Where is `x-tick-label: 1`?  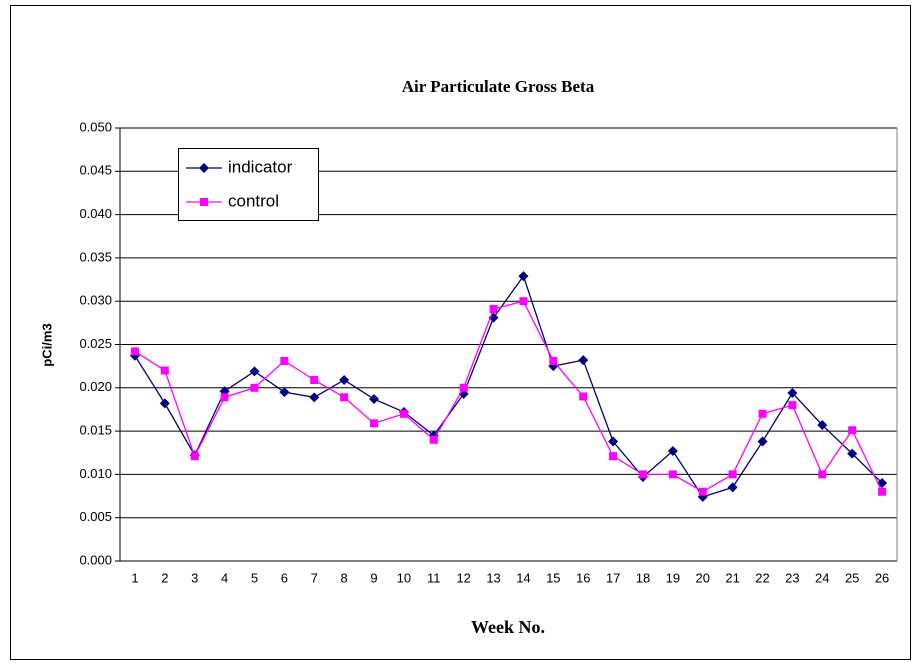
x-tick-label: 1 is located at coordinates (134, 577).